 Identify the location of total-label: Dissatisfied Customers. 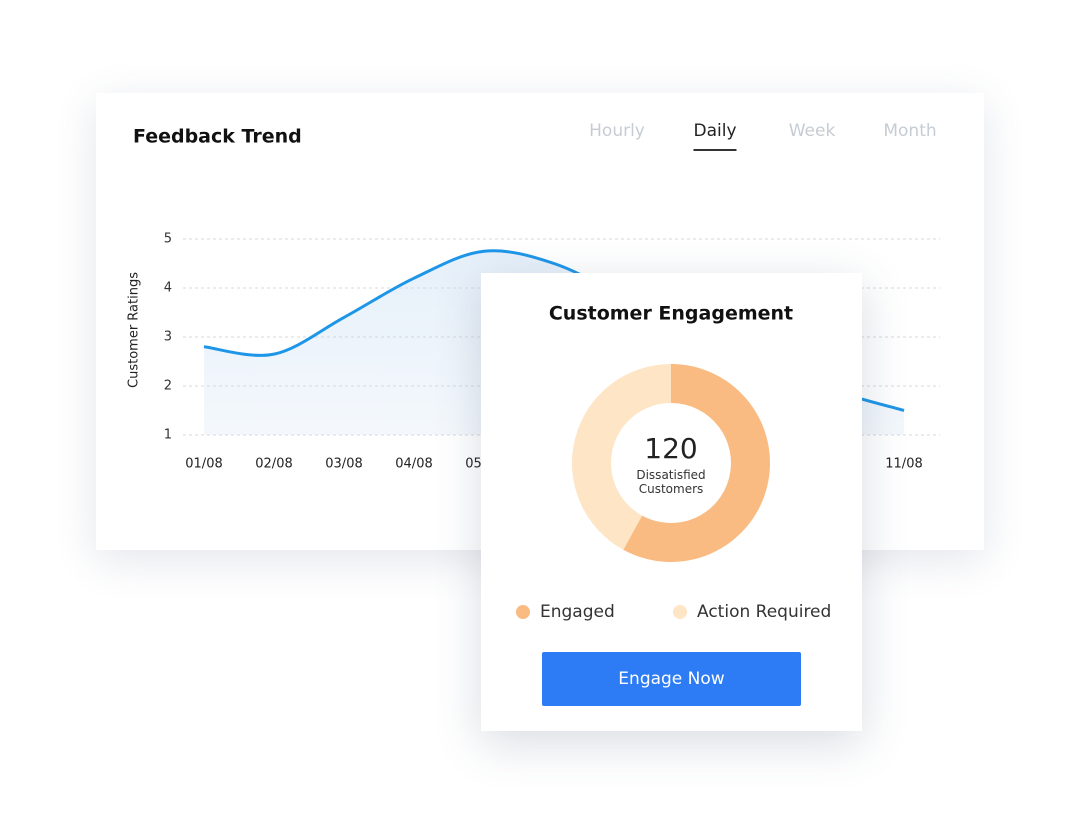
(671, 482).